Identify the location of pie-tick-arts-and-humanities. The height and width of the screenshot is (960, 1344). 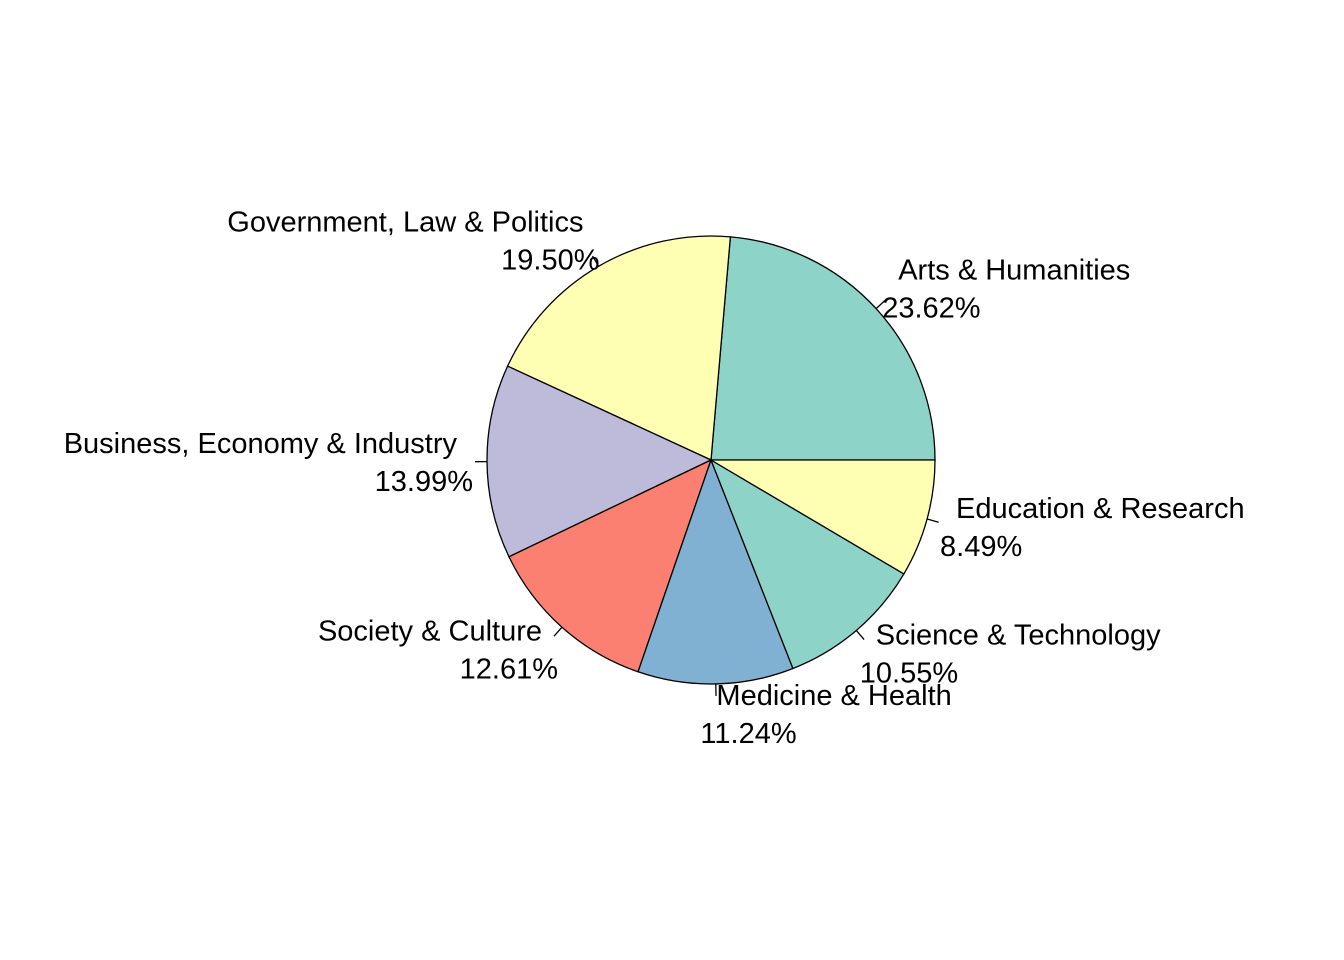
(880, 305).